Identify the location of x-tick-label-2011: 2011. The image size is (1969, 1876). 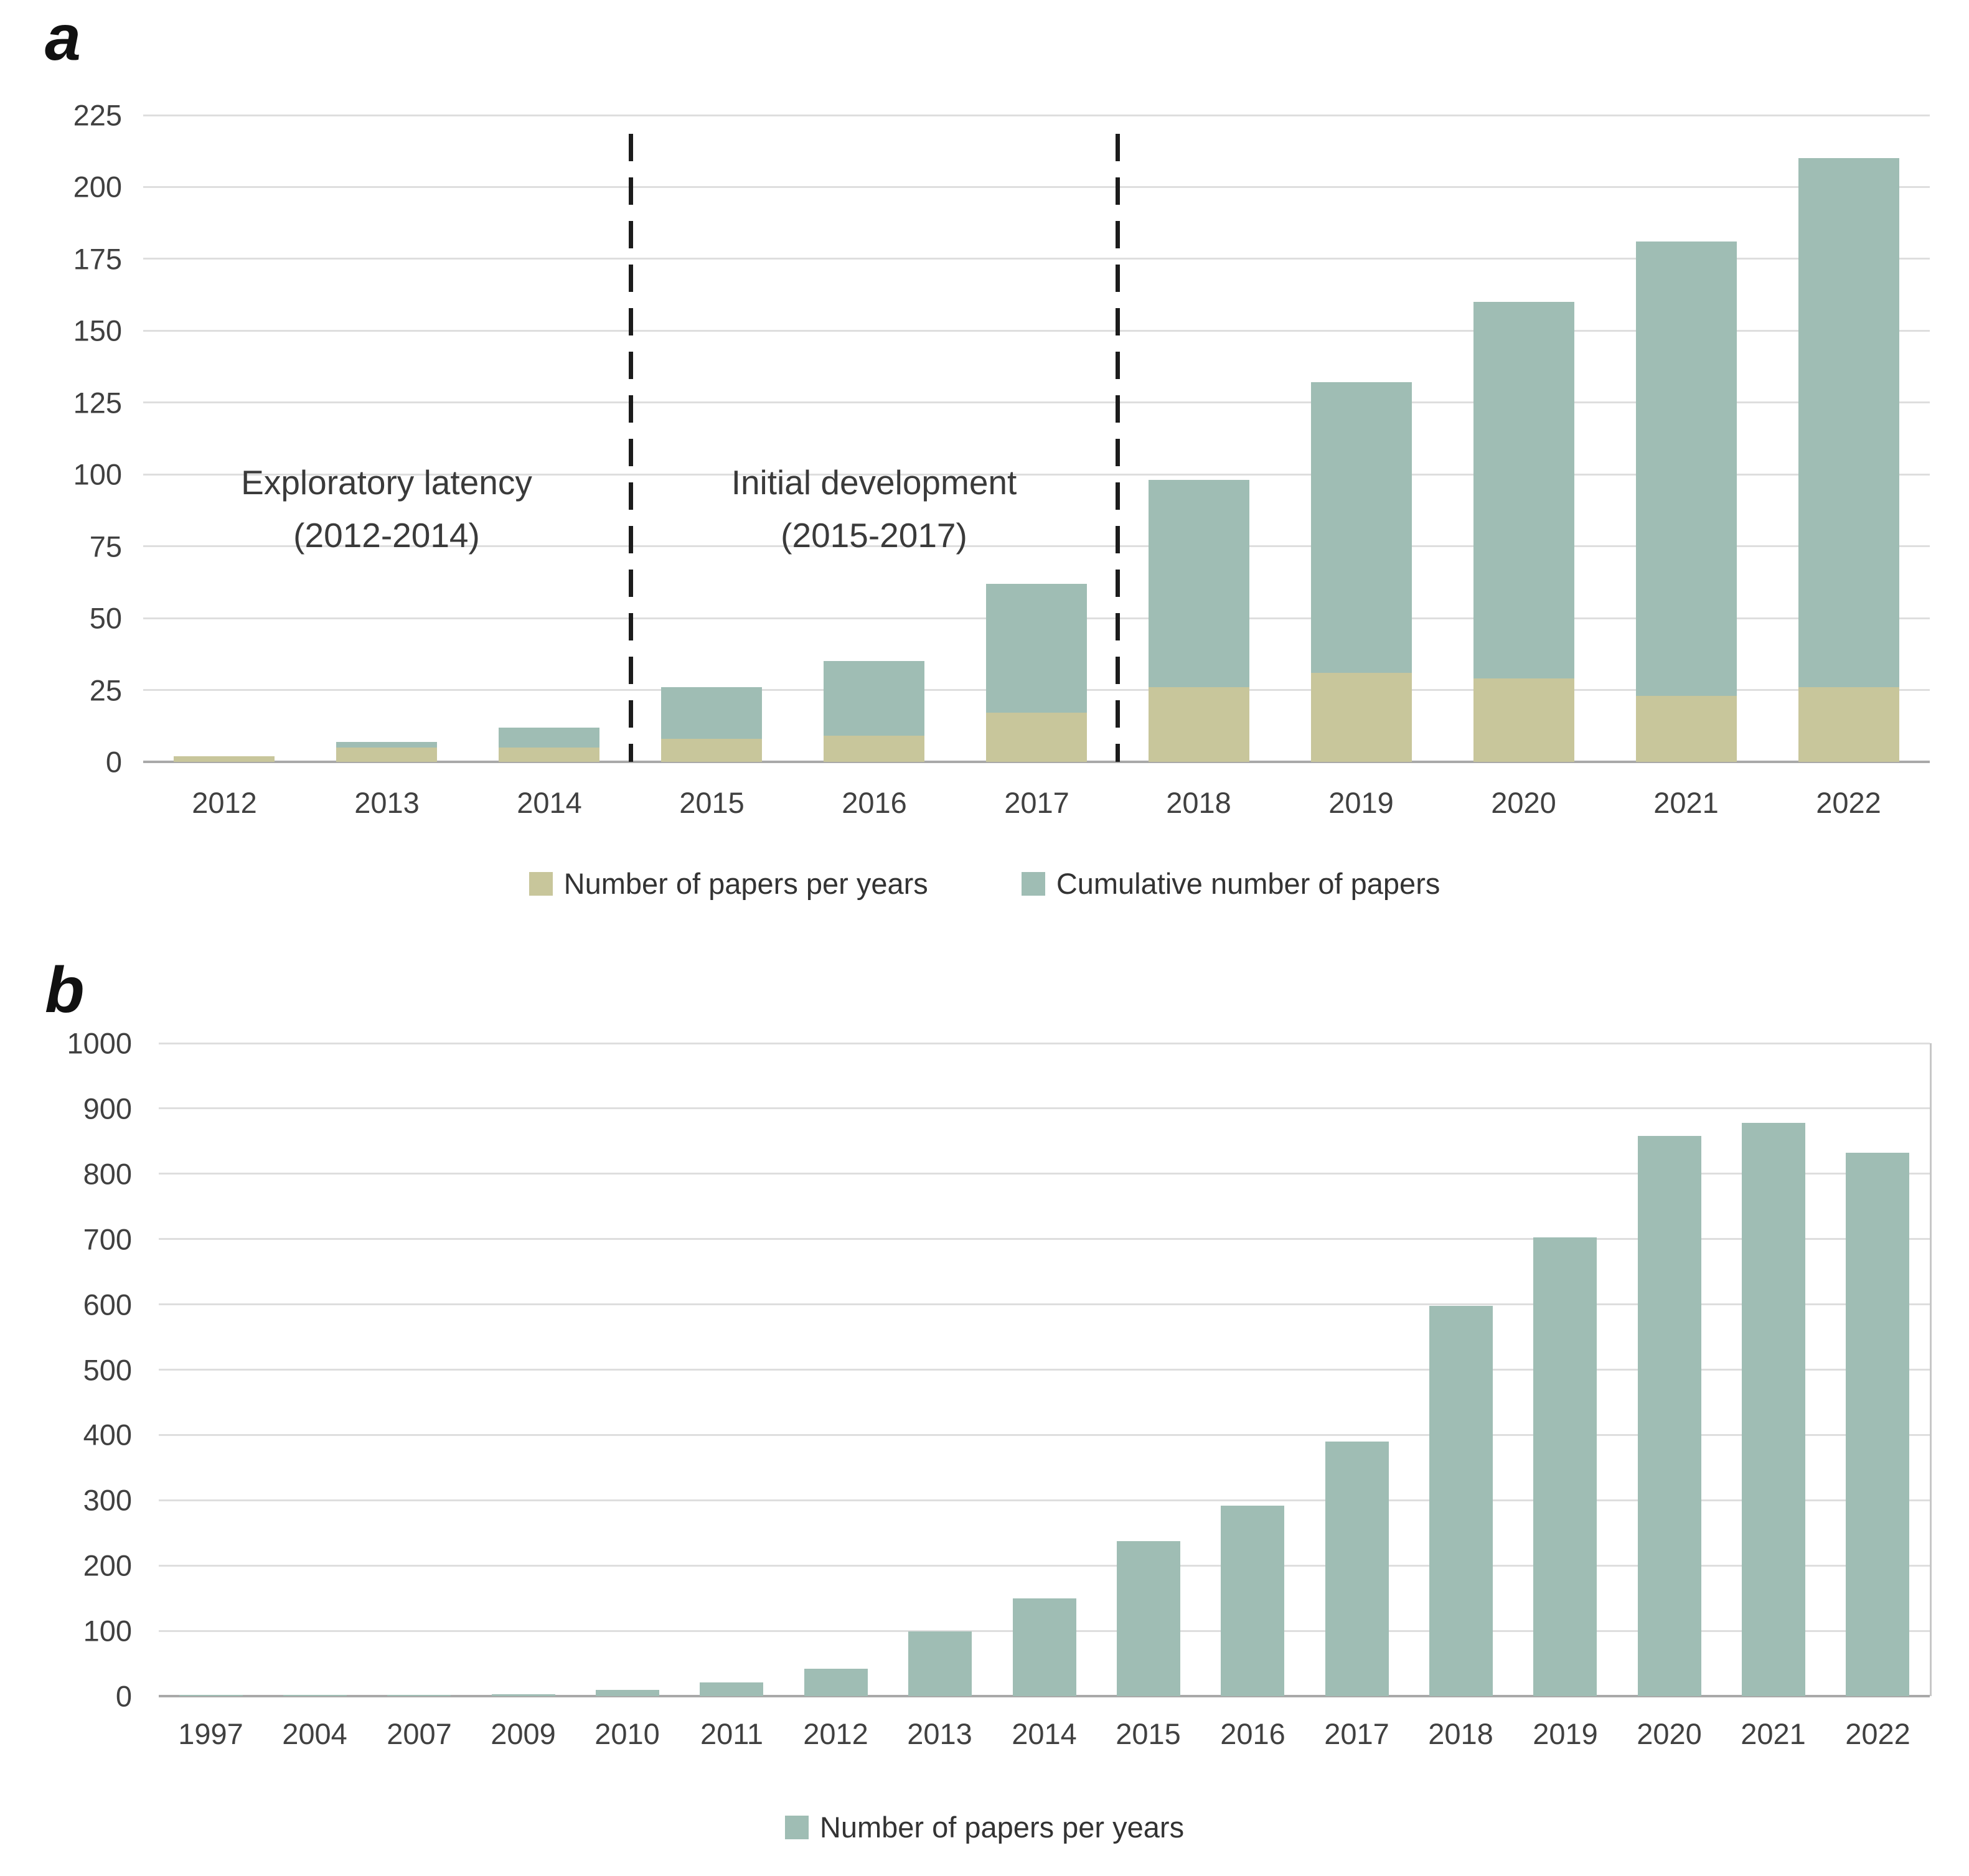
(732, 1733).